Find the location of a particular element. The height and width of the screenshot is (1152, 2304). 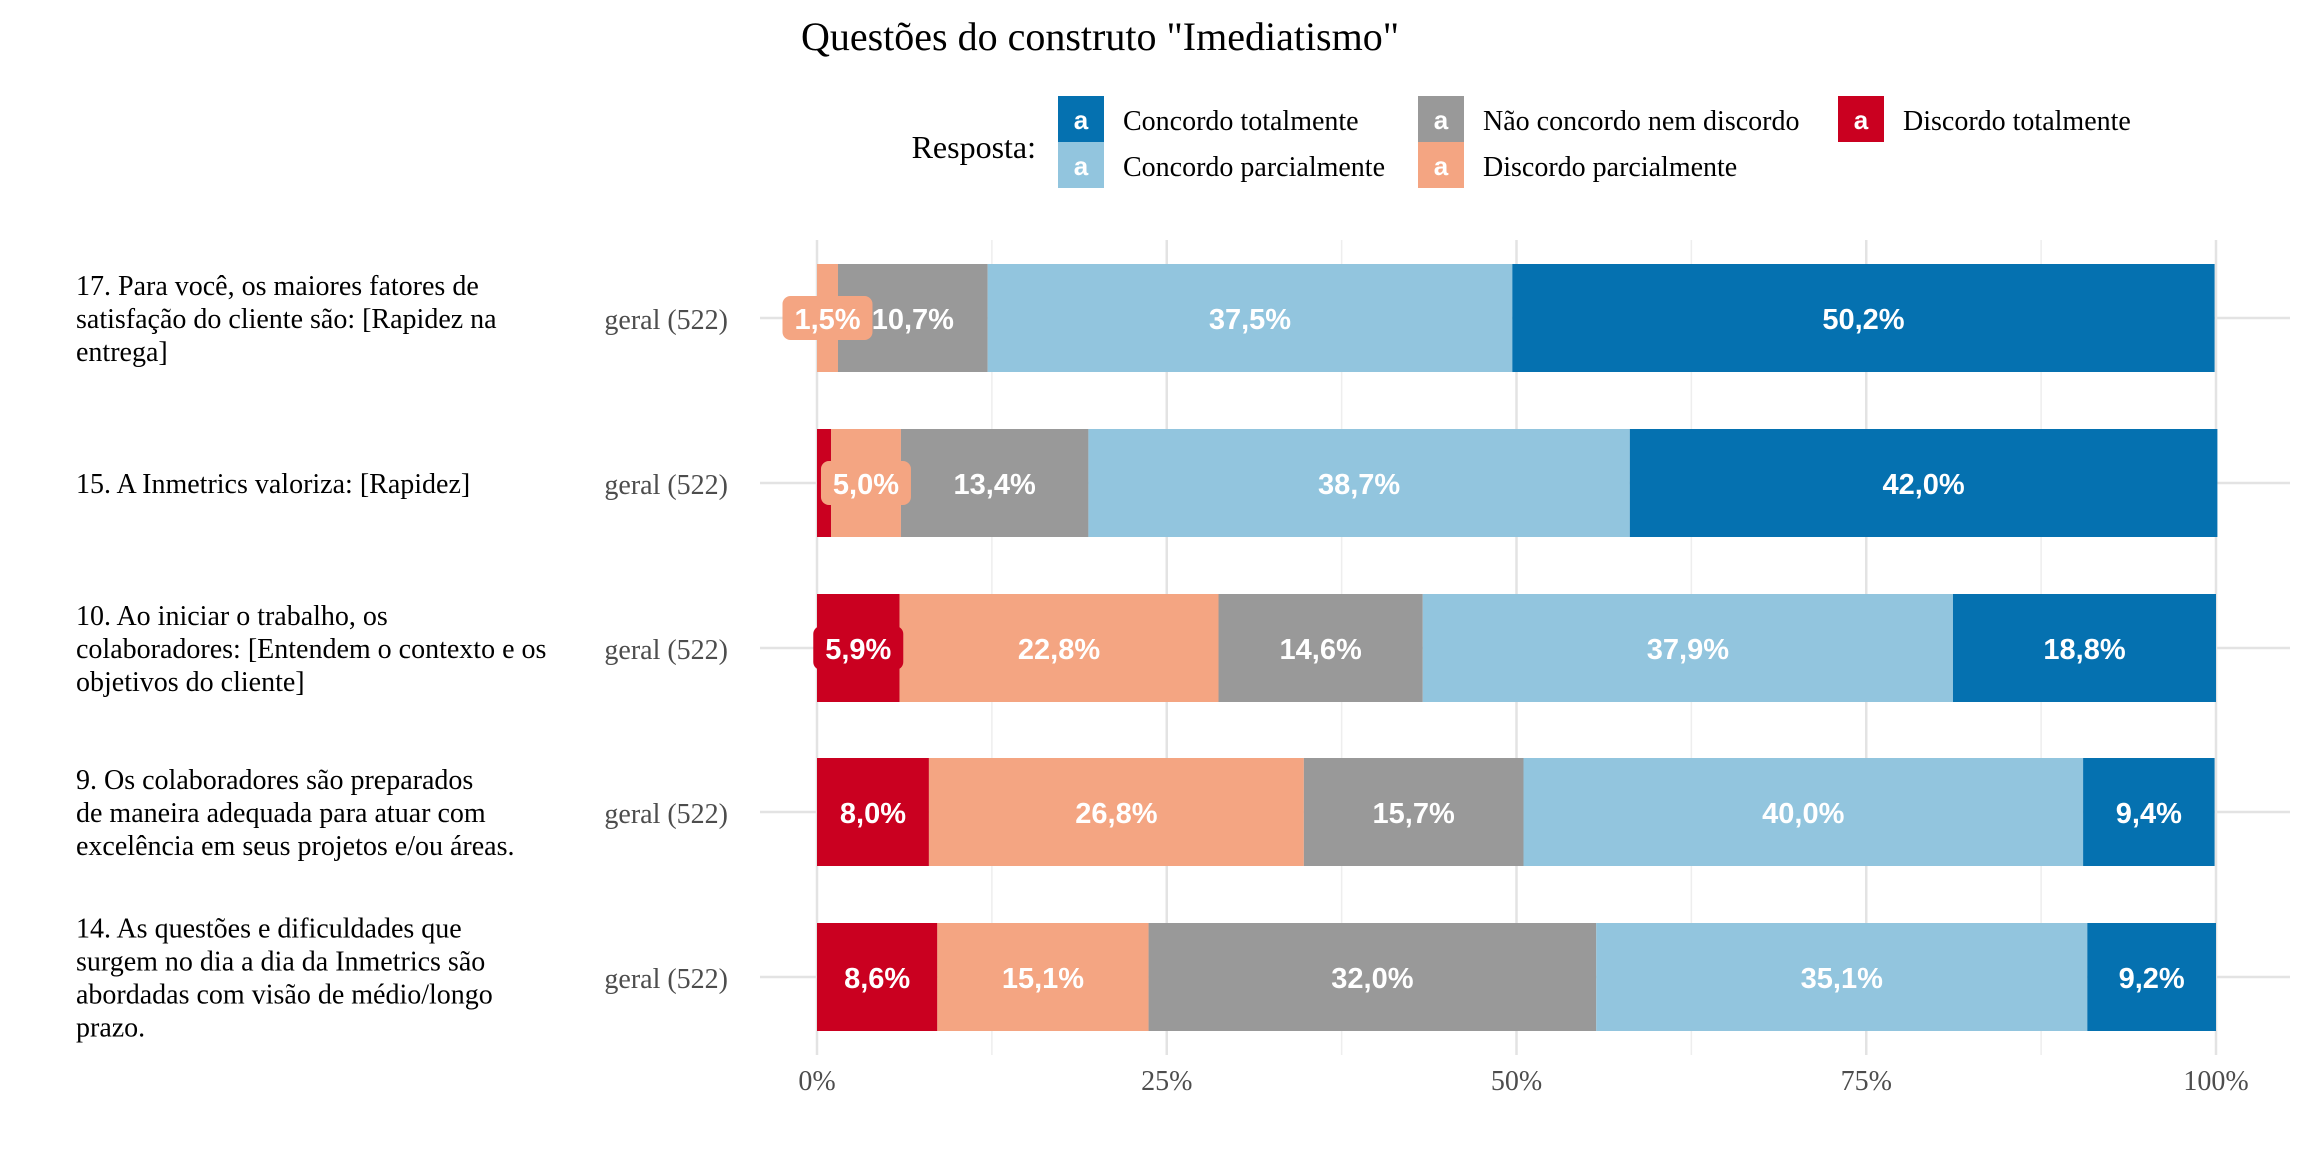

data-label: 14,6% is located at coordinates (1321, 650).